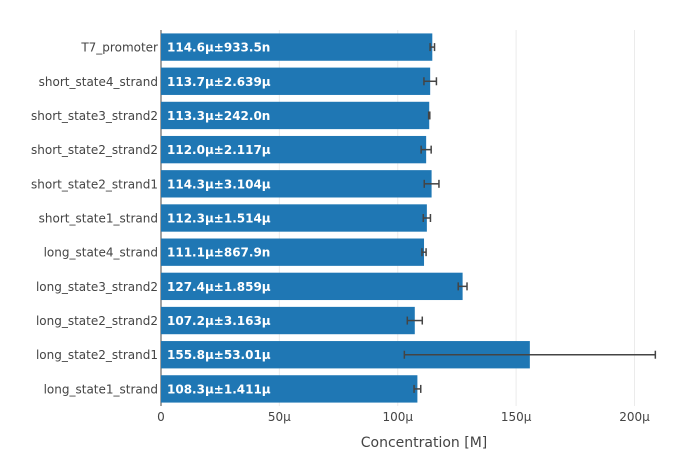 The image size is (700, 454). What do you see at coordinates (279, 417) in the screenshot?
I see `x-tick-label: 50µ` at bounding box center [279, 417].